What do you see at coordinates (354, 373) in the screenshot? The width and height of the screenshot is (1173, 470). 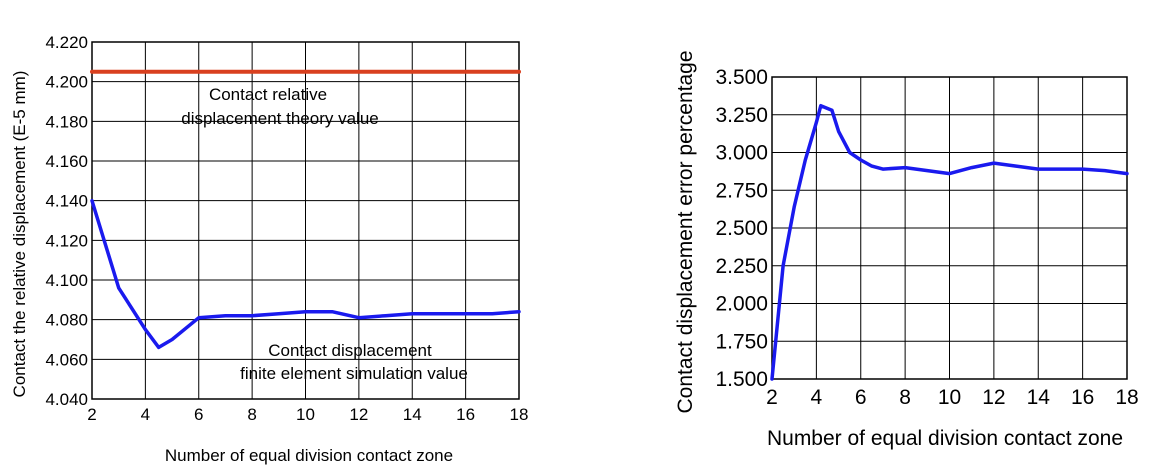 I see `simulation-annotation-line2: finite element simulation value` at bounding box center [354, 373].